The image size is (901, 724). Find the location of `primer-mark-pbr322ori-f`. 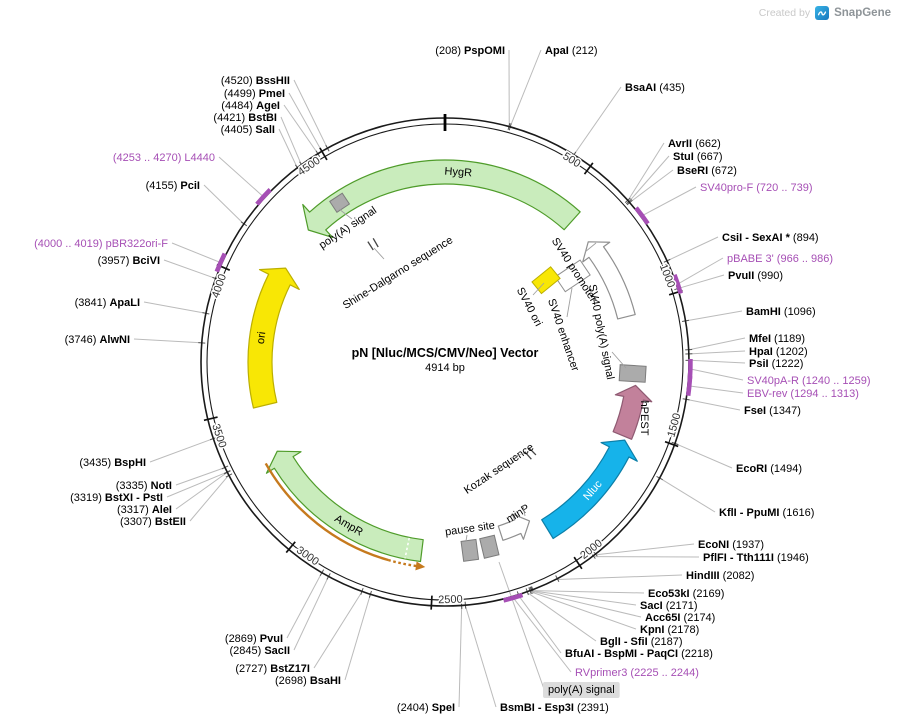

primer-mark-pbr322ori-f is located at coordinates (220, 262).